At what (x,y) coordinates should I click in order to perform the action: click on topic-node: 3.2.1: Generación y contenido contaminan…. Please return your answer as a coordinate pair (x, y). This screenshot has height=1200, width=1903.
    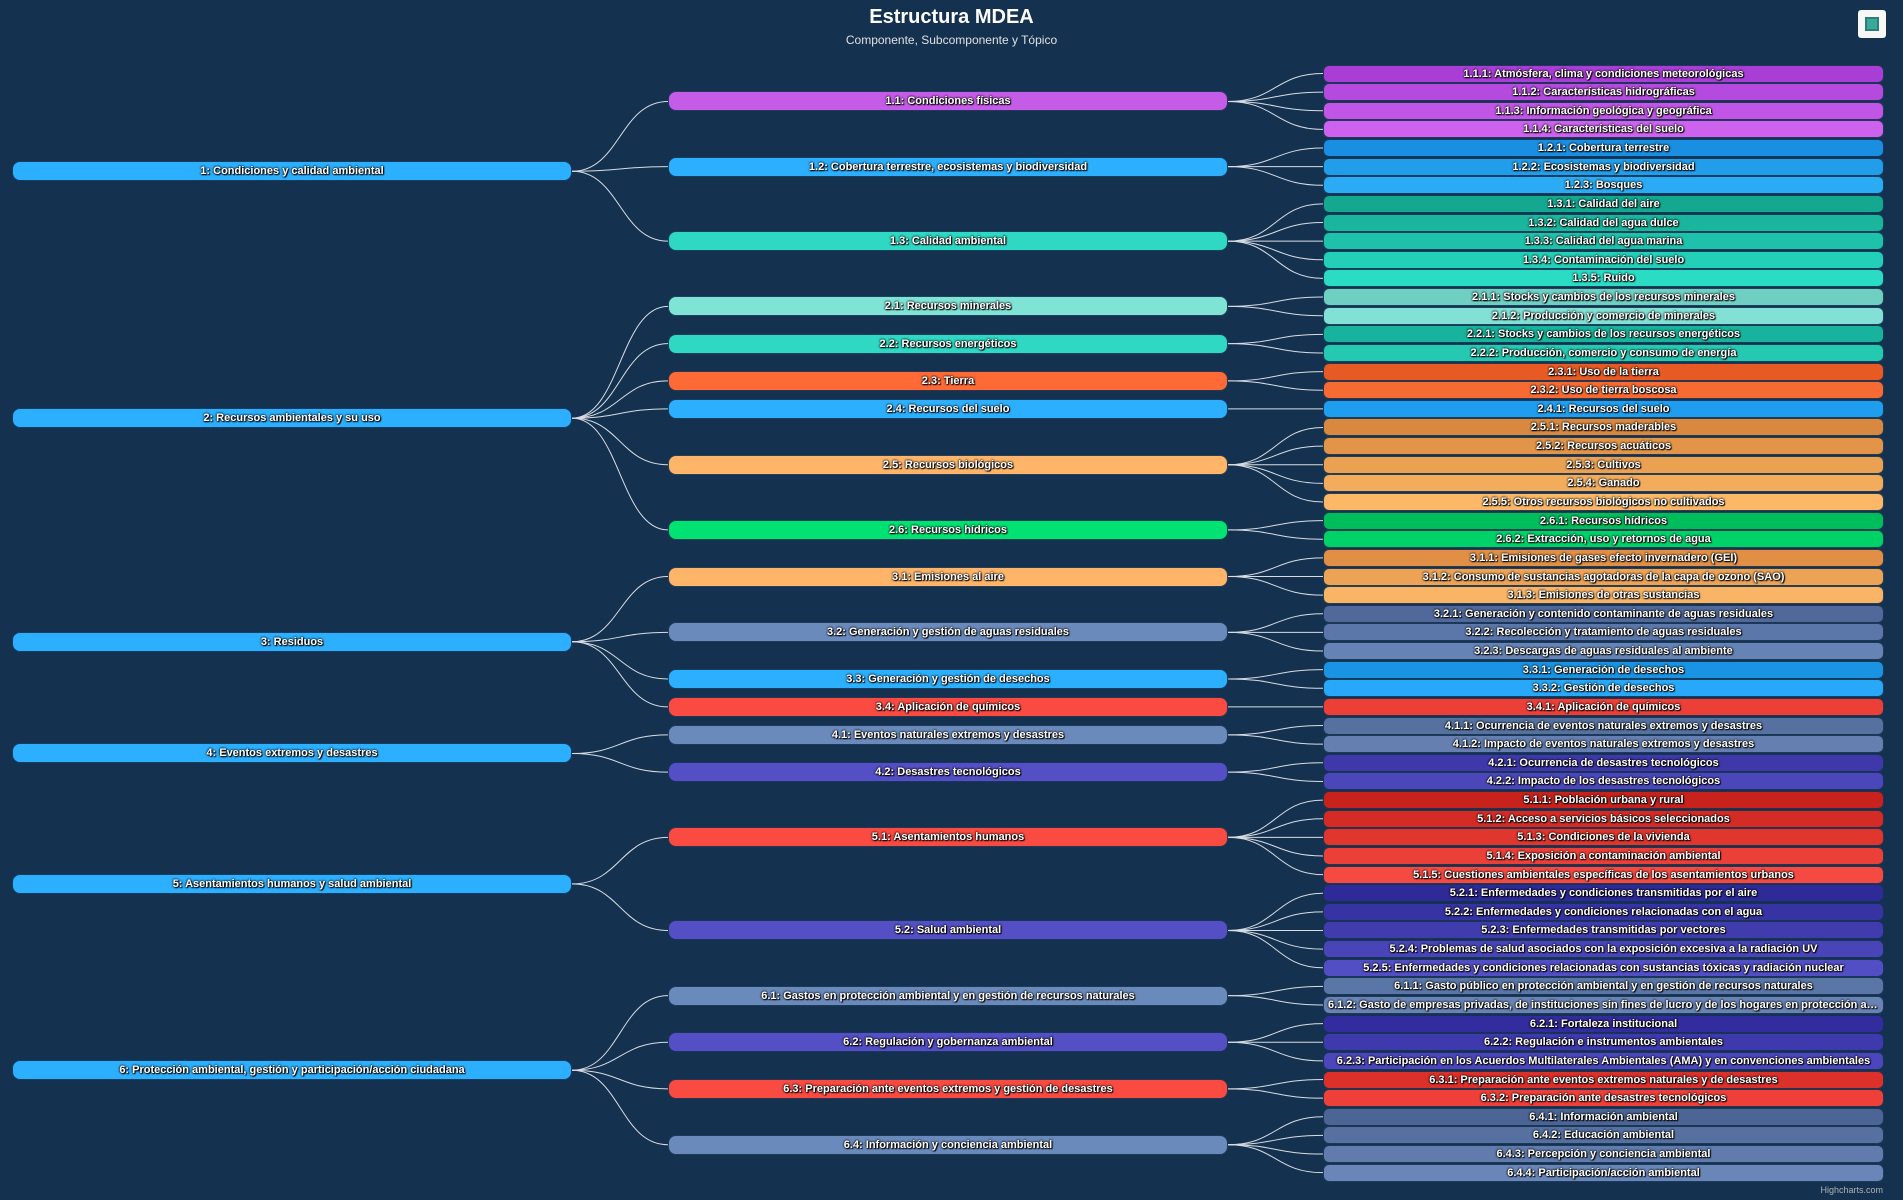
    Looking at the image, I should click on (1603, 613).